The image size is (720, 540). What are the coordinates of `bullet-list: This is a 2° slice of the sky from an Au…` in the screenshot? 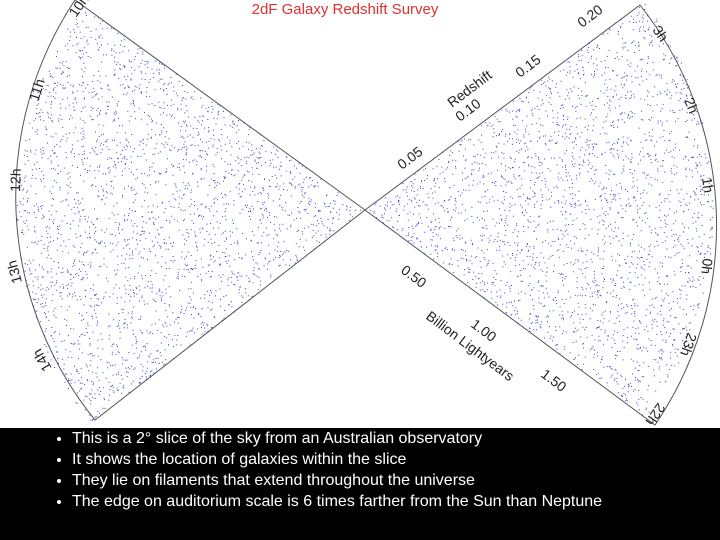 It's located at (326, 470).